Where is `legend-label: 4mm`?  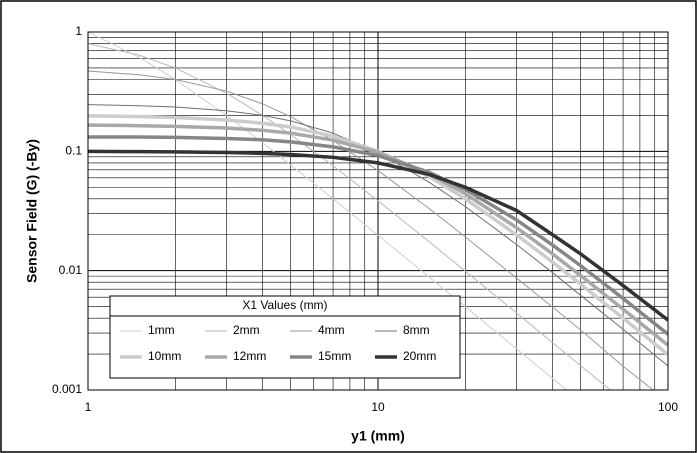
legend-label: 4mm is located at coordinates (331, 330).